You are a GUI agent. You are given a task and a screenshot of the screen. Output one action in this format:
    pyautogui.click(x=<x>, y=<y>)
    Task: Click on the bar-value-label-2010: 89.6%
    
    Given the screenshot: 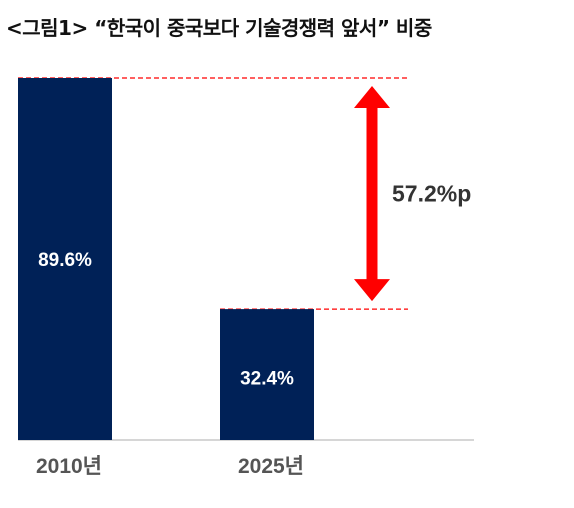 What is the action you would take?
    pyautogui.click(x=65, y=260)
    